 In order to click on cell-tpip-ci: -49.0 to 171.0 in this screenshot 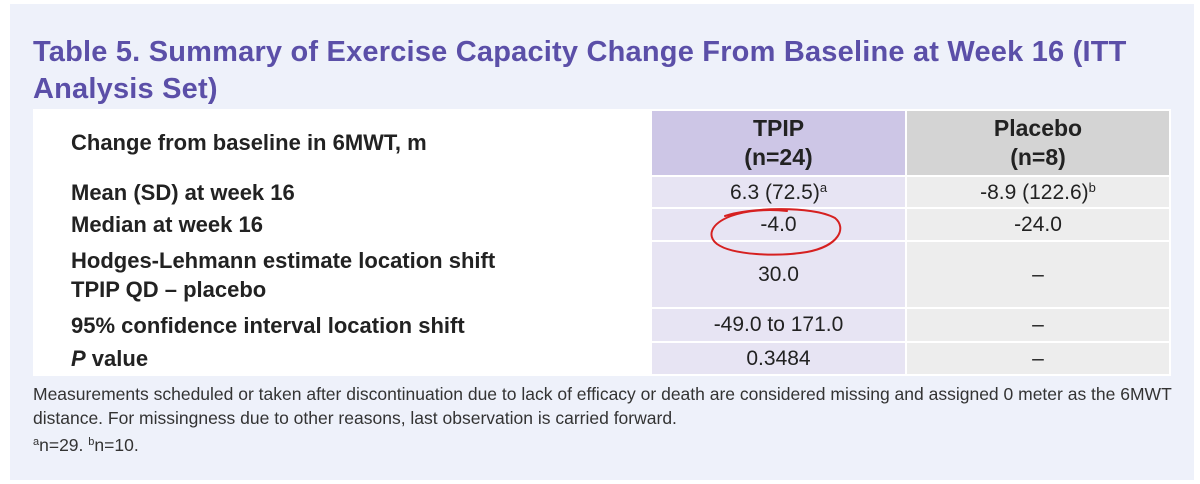, I will do `click(778, 325)`.